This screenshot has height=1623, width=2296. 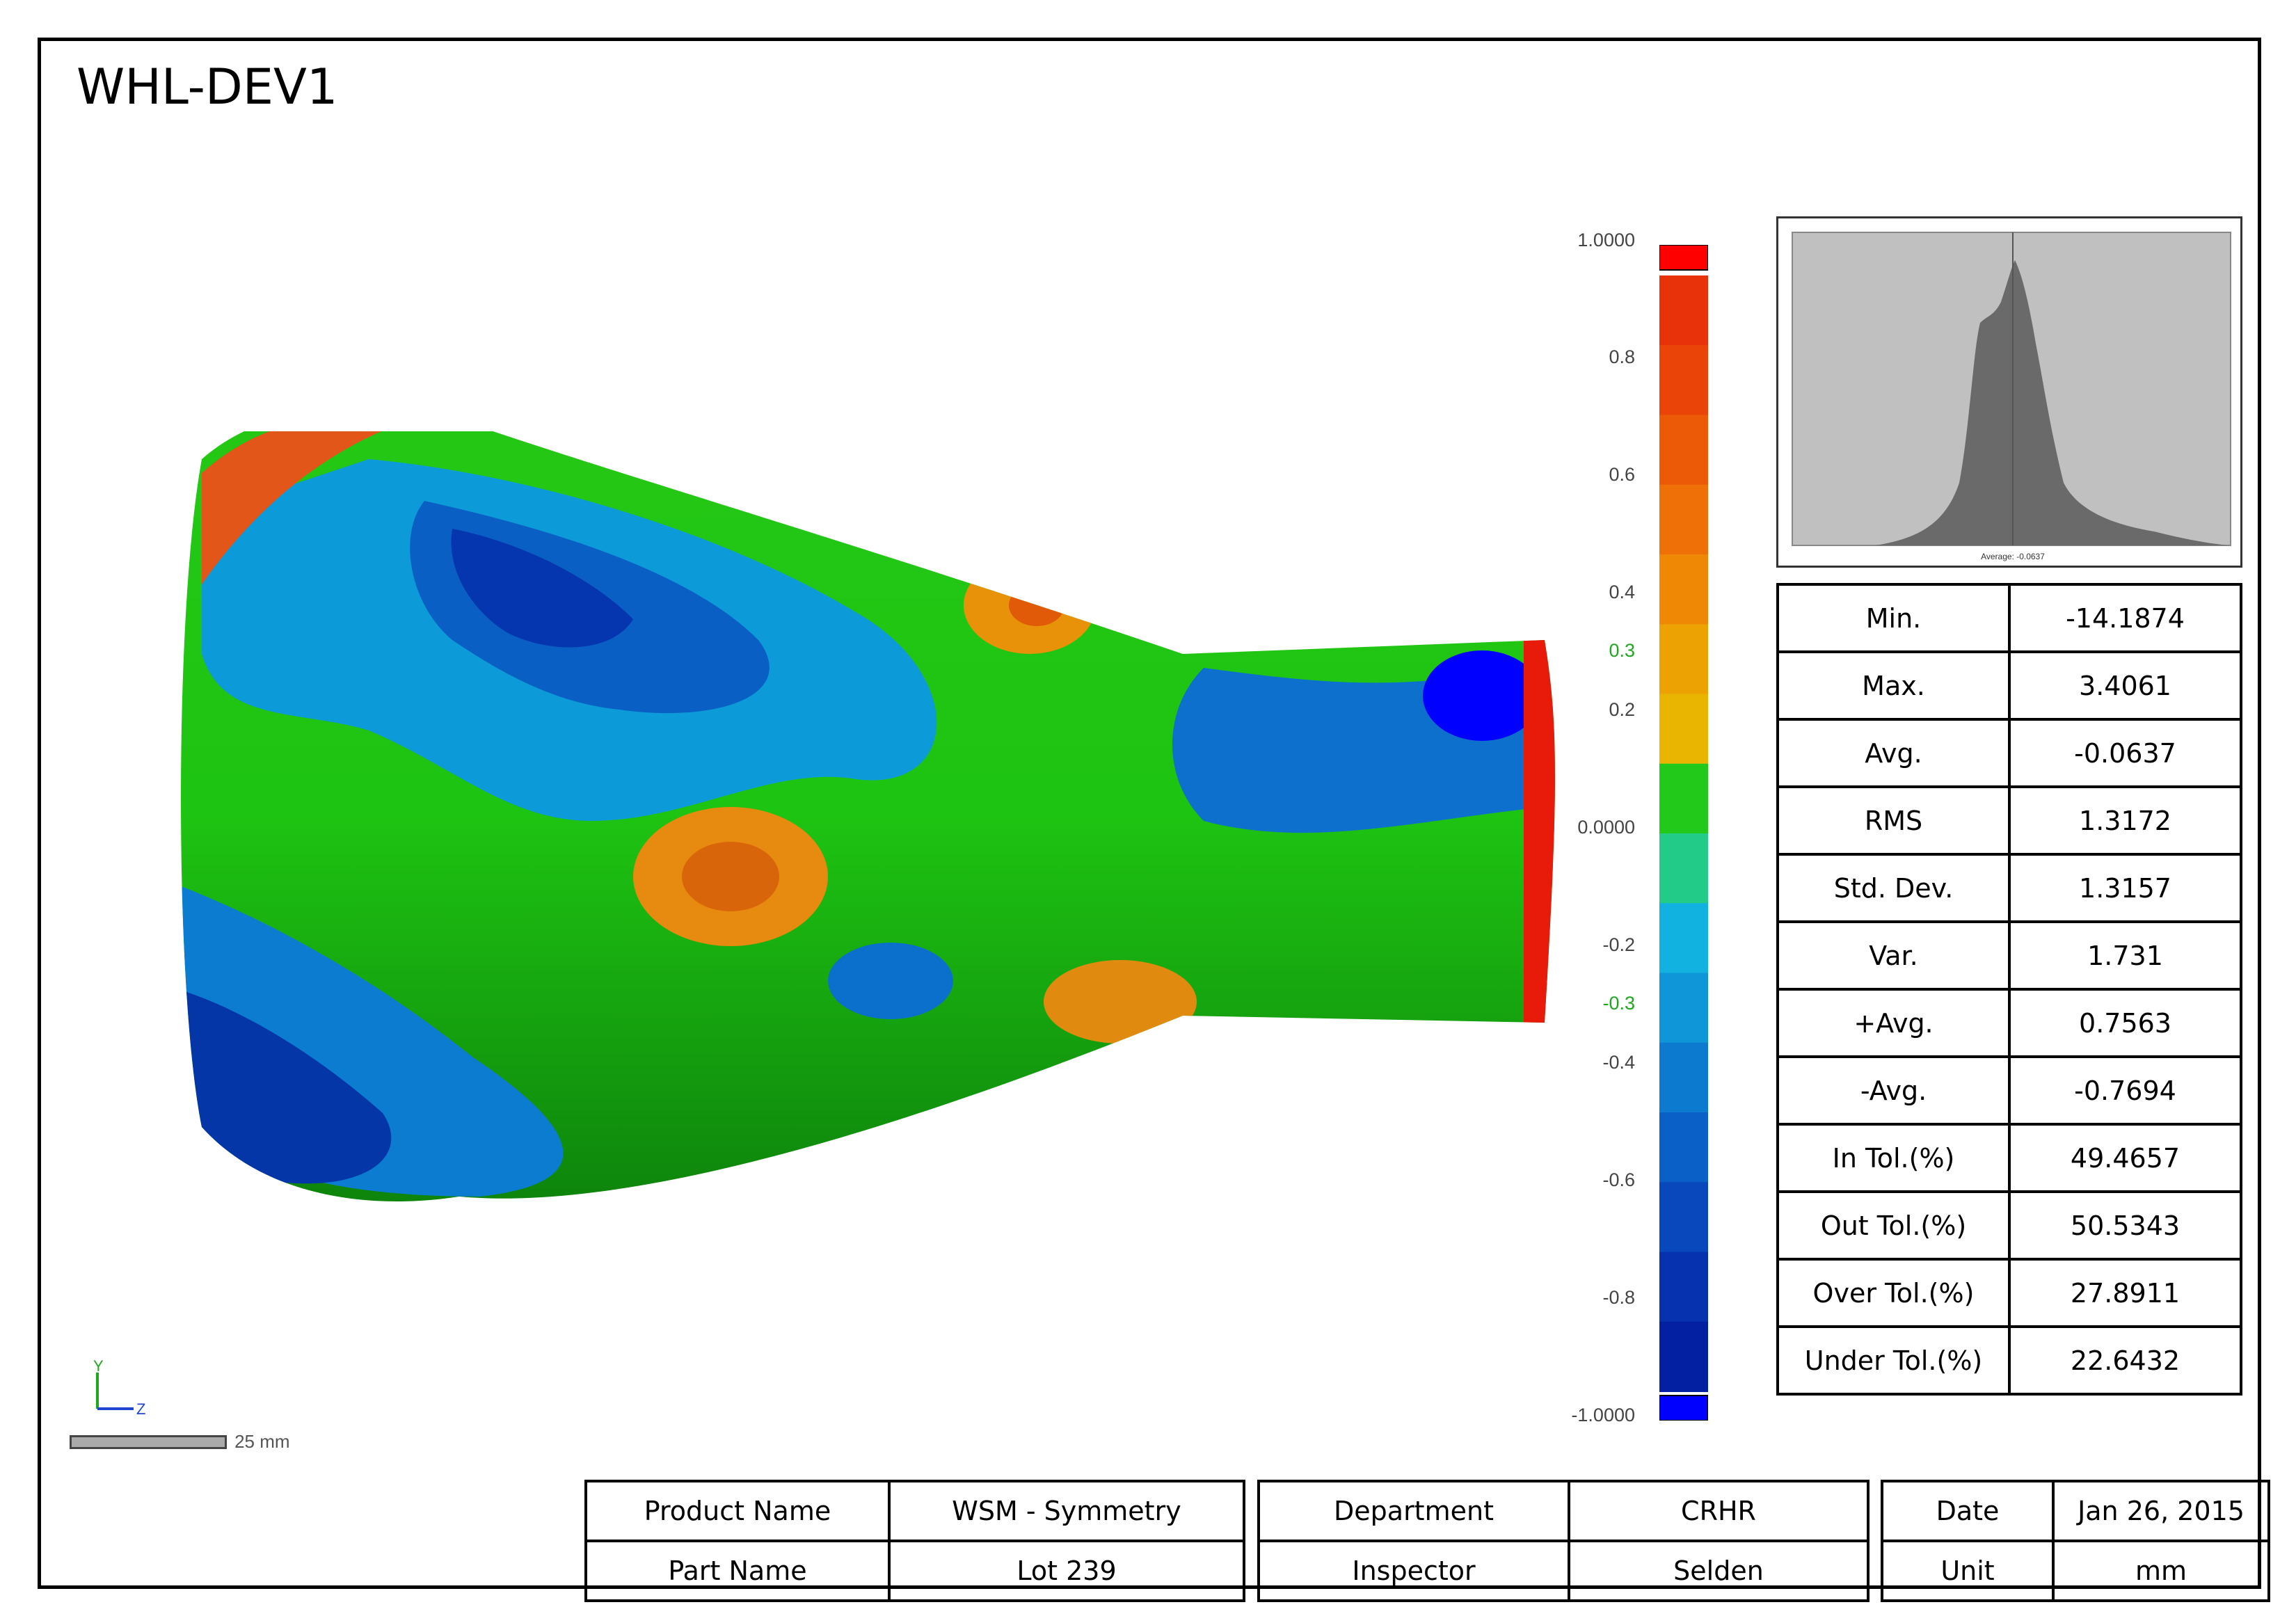 I want to click on stat-label: -Avg., so click(x=1894, y=1090).